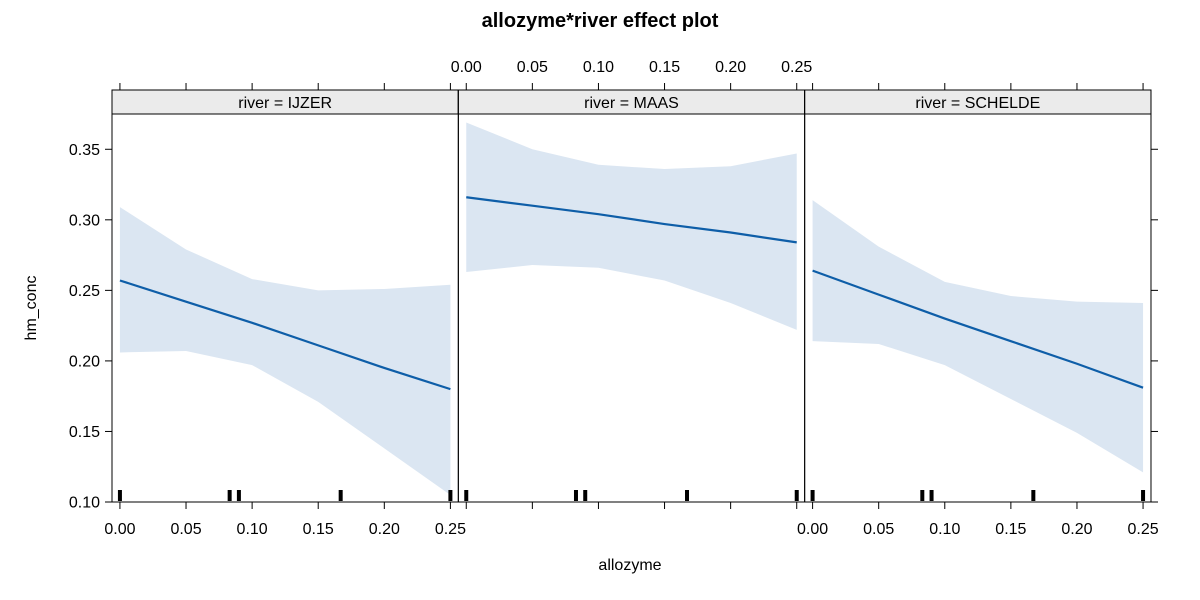  What do you see at coordinates (84, 150) in the screenshot?
I see `y-tick-label: 0.35` at bounding box center [84, 150].